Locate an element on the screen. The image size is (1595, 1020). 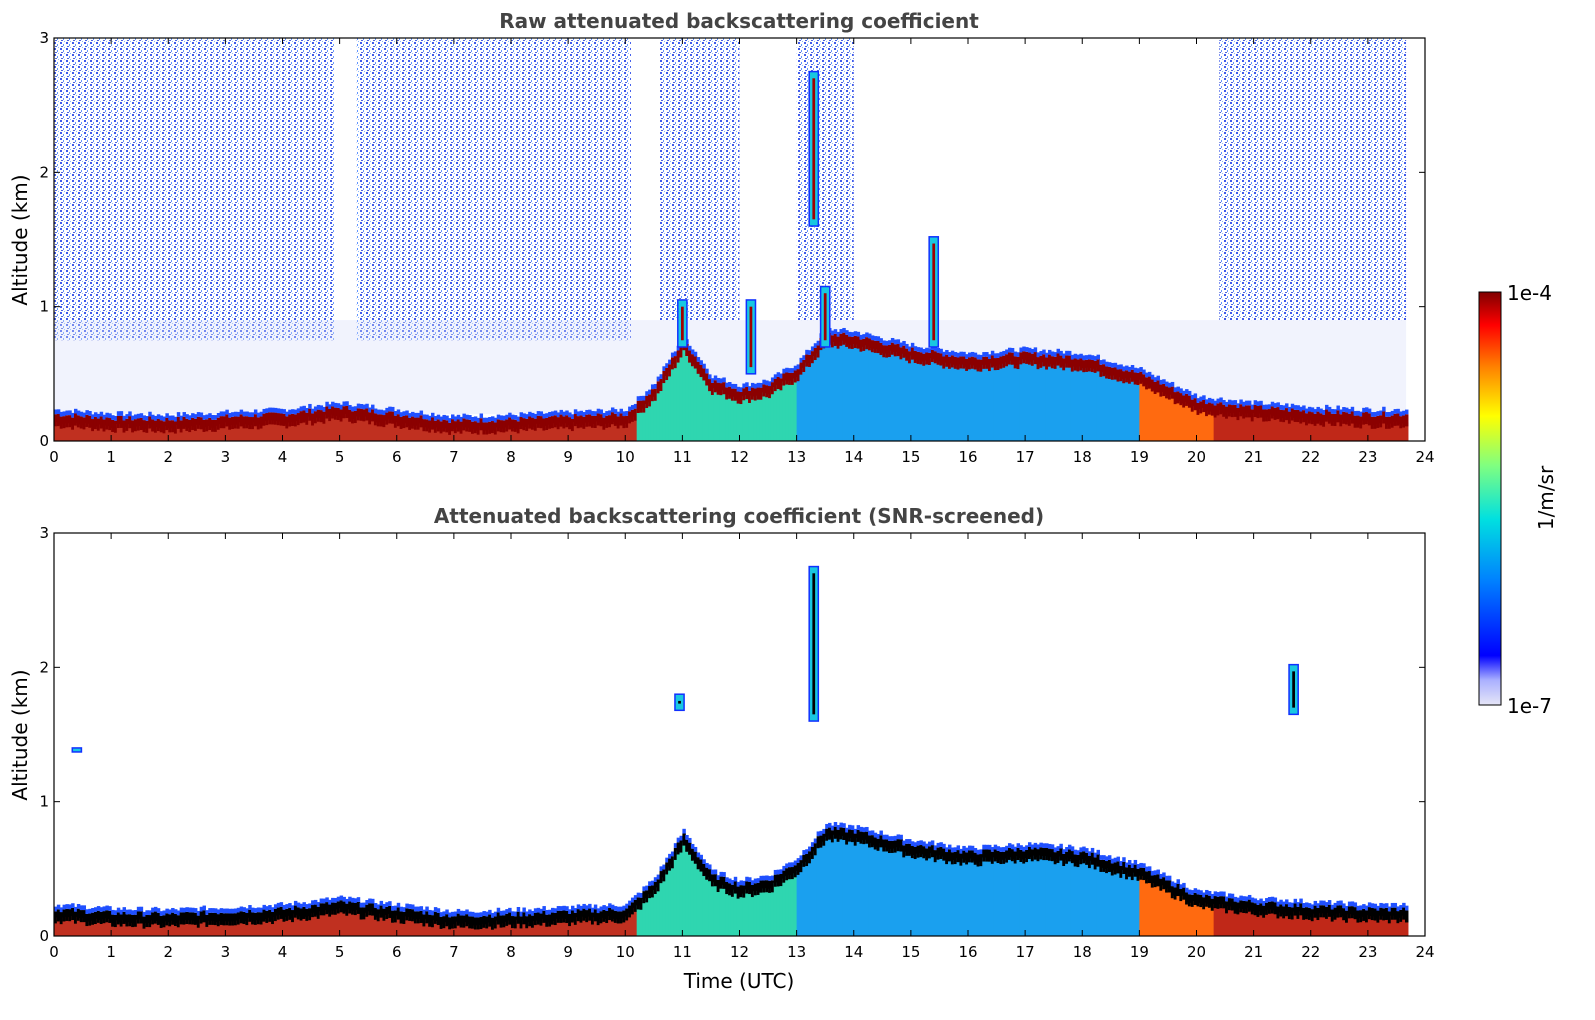
colorbar-min-label: 1e-7 is located at coordinates (1529, 706).